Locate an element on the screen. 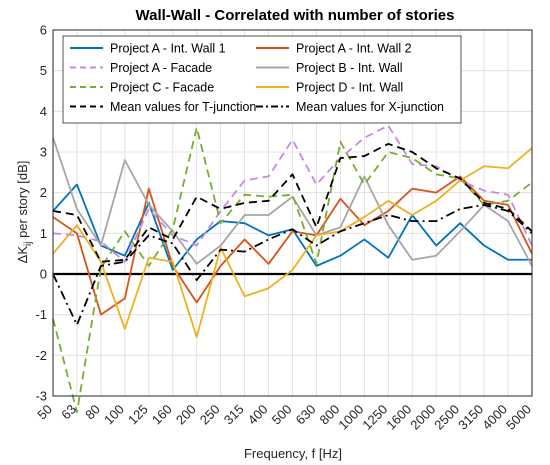 Image resolution: width=550 pixels, height=465 pixels. y-tick-labels: -3 -2 -1 0 1 2 3 4 5 6 is located at coordinates (41, 213).